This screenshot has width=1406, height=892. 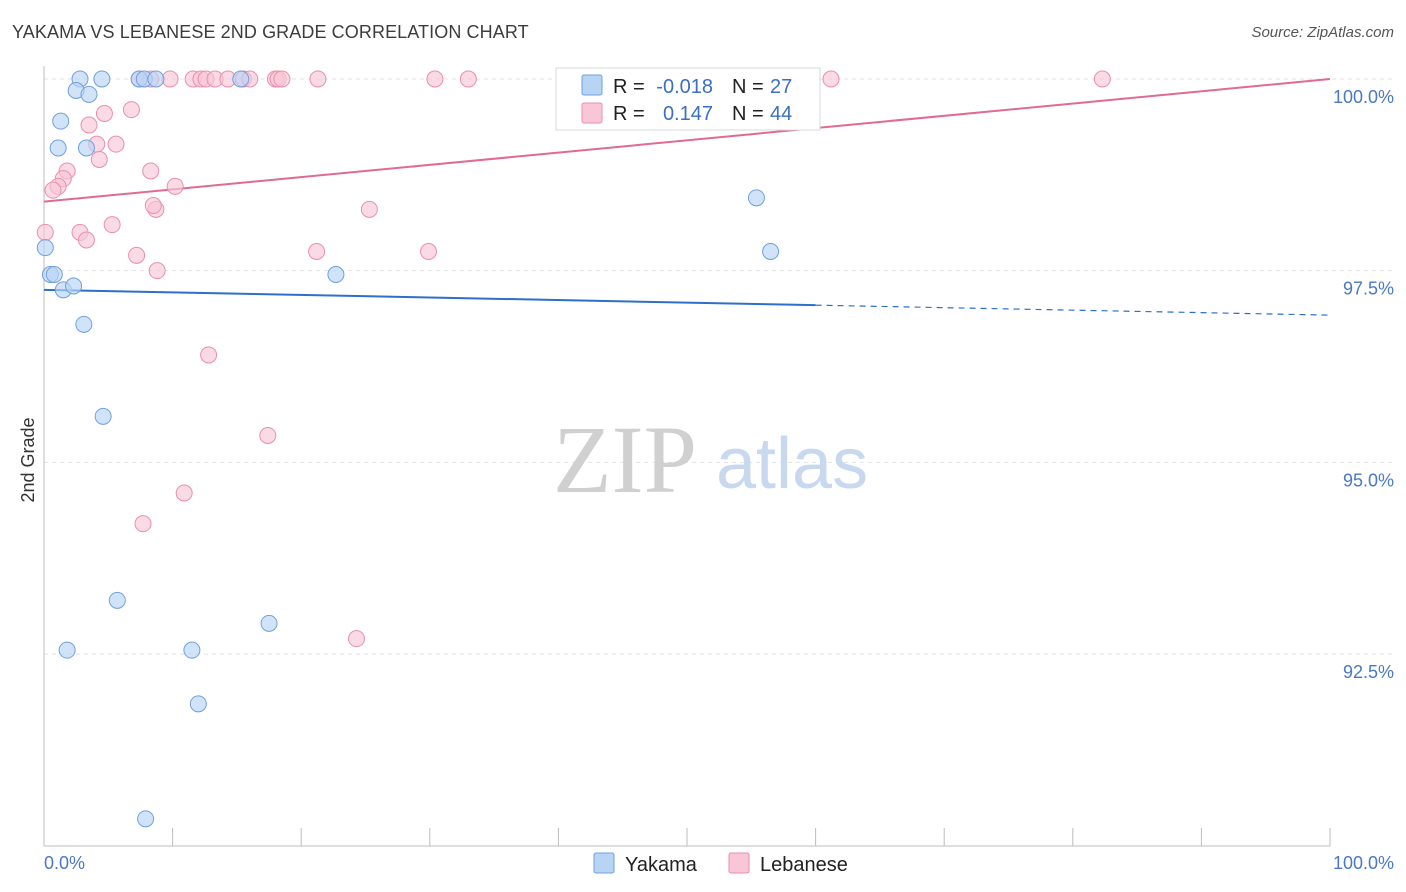 I want to click on yakama-swatch, so click(x=592, y=85).